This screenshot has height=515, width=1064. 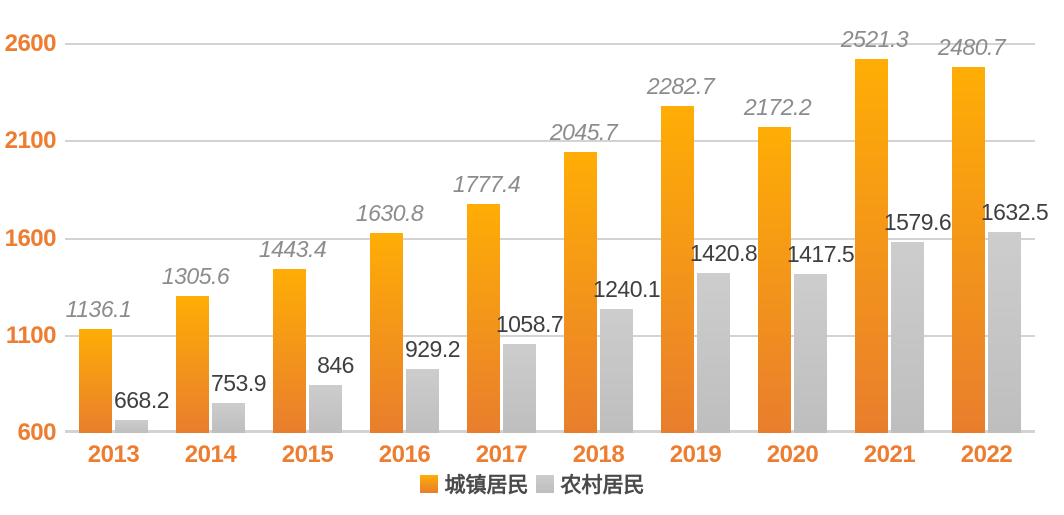 What do you see at coordinates (874, 39) in the screenshot?
I see `urban-value-label-2021: 2521.3` at bounding box center [874, 39].